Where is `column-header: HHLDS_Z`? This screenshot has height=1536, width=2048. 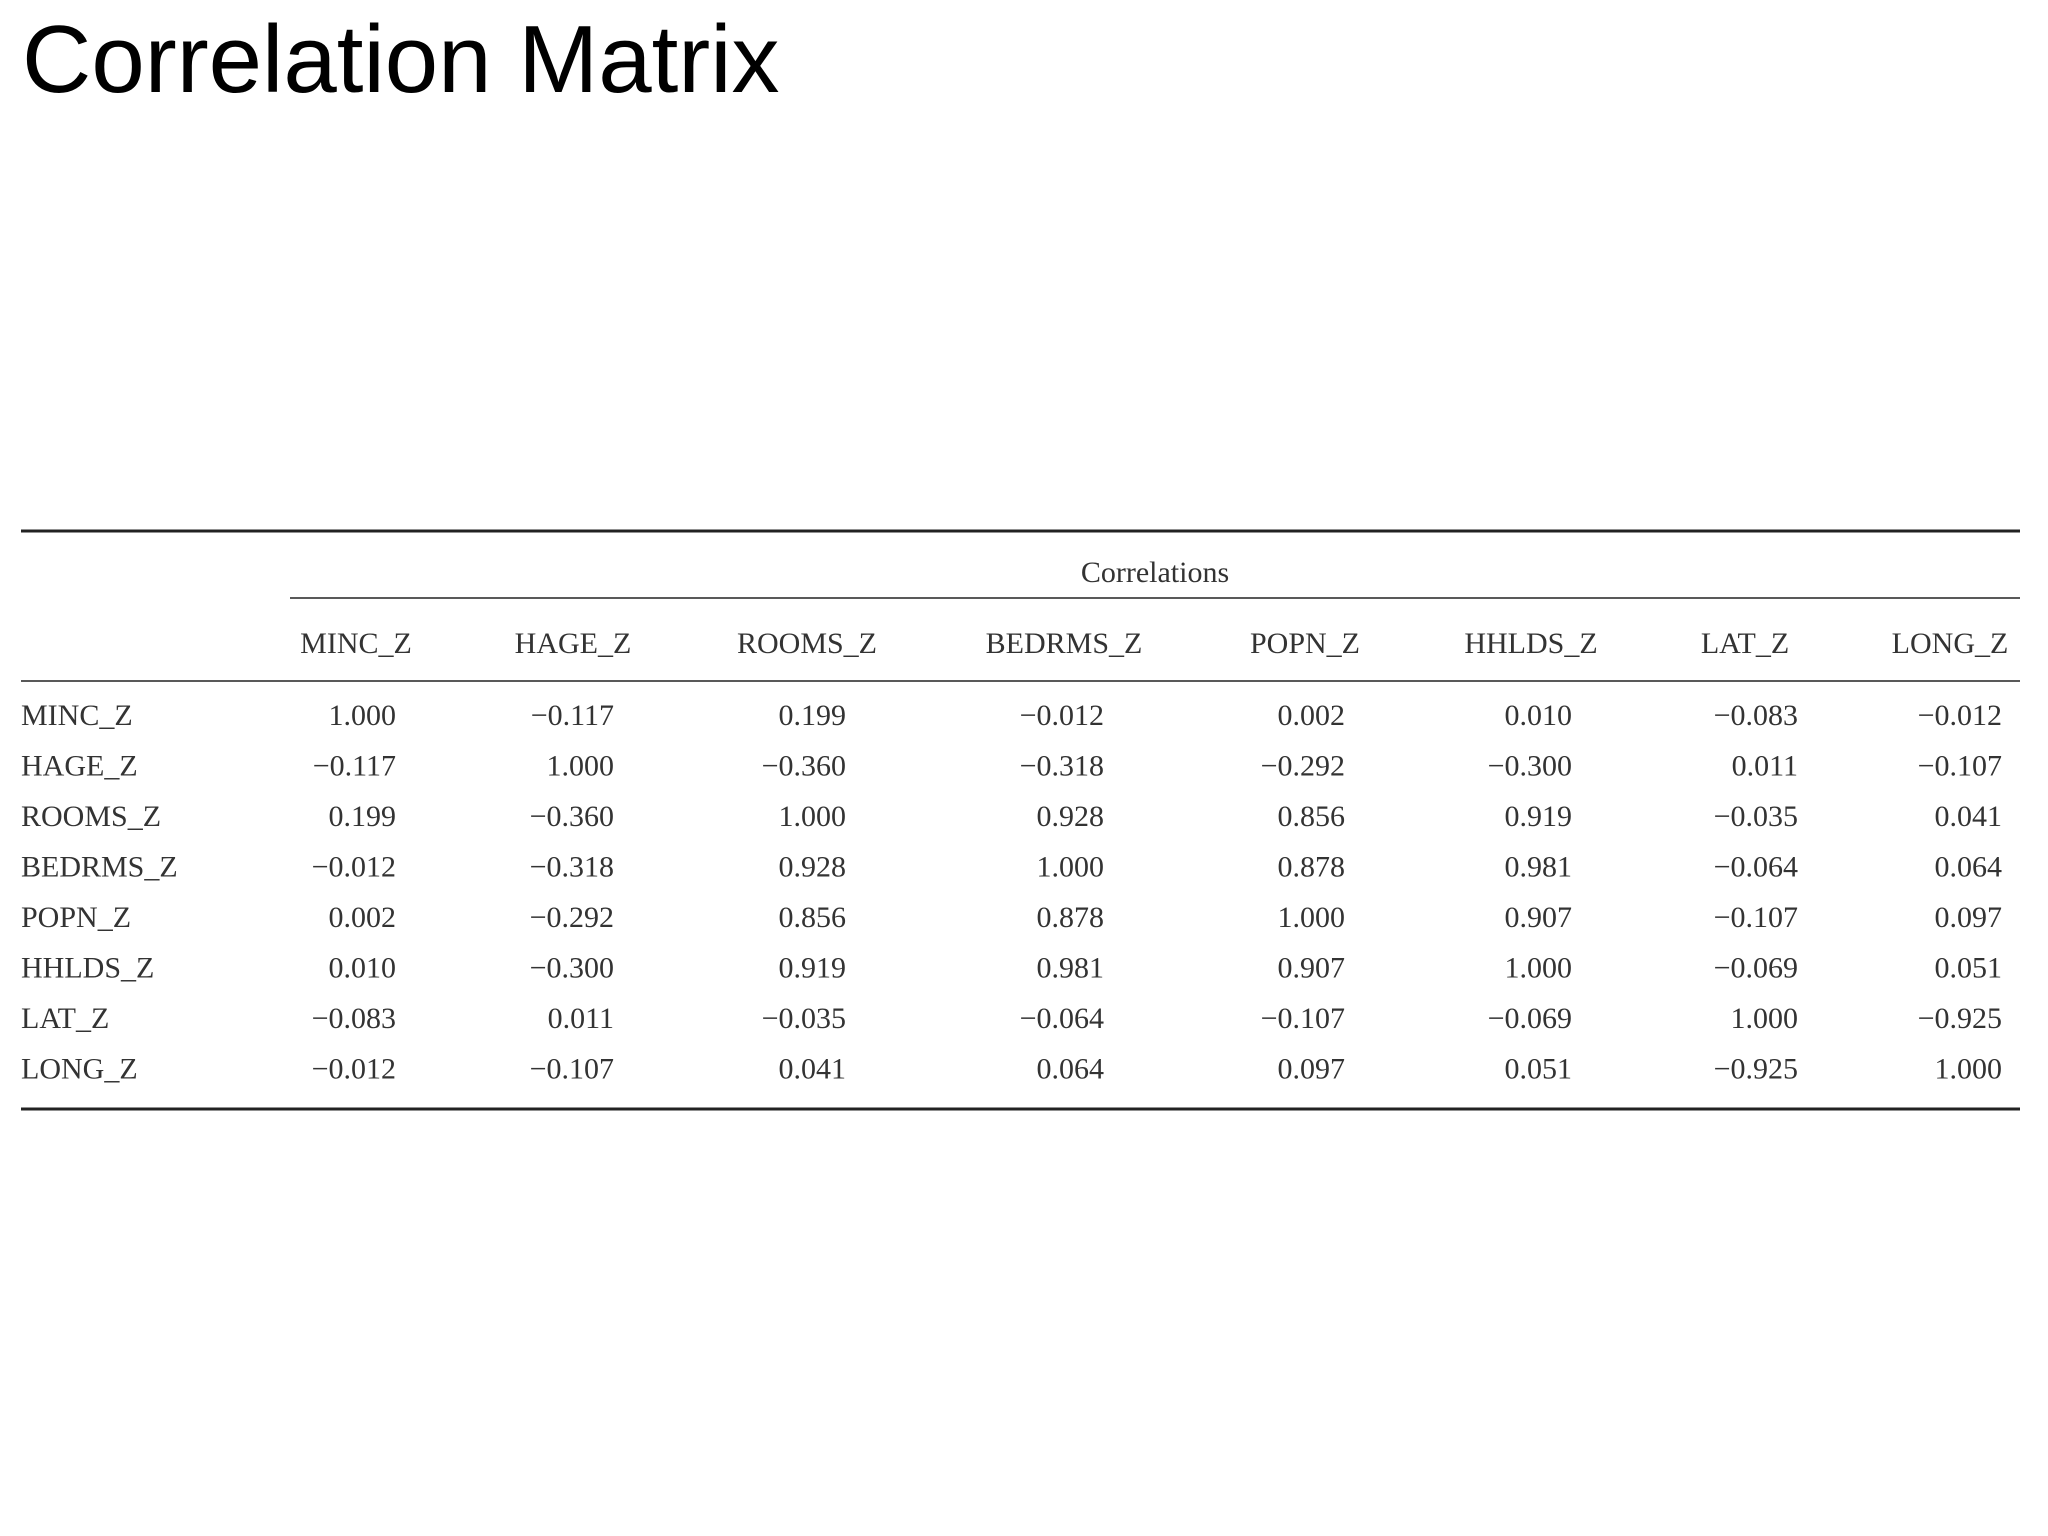
column-header: HHLDS_Z is located at coordinates (1530, 643).